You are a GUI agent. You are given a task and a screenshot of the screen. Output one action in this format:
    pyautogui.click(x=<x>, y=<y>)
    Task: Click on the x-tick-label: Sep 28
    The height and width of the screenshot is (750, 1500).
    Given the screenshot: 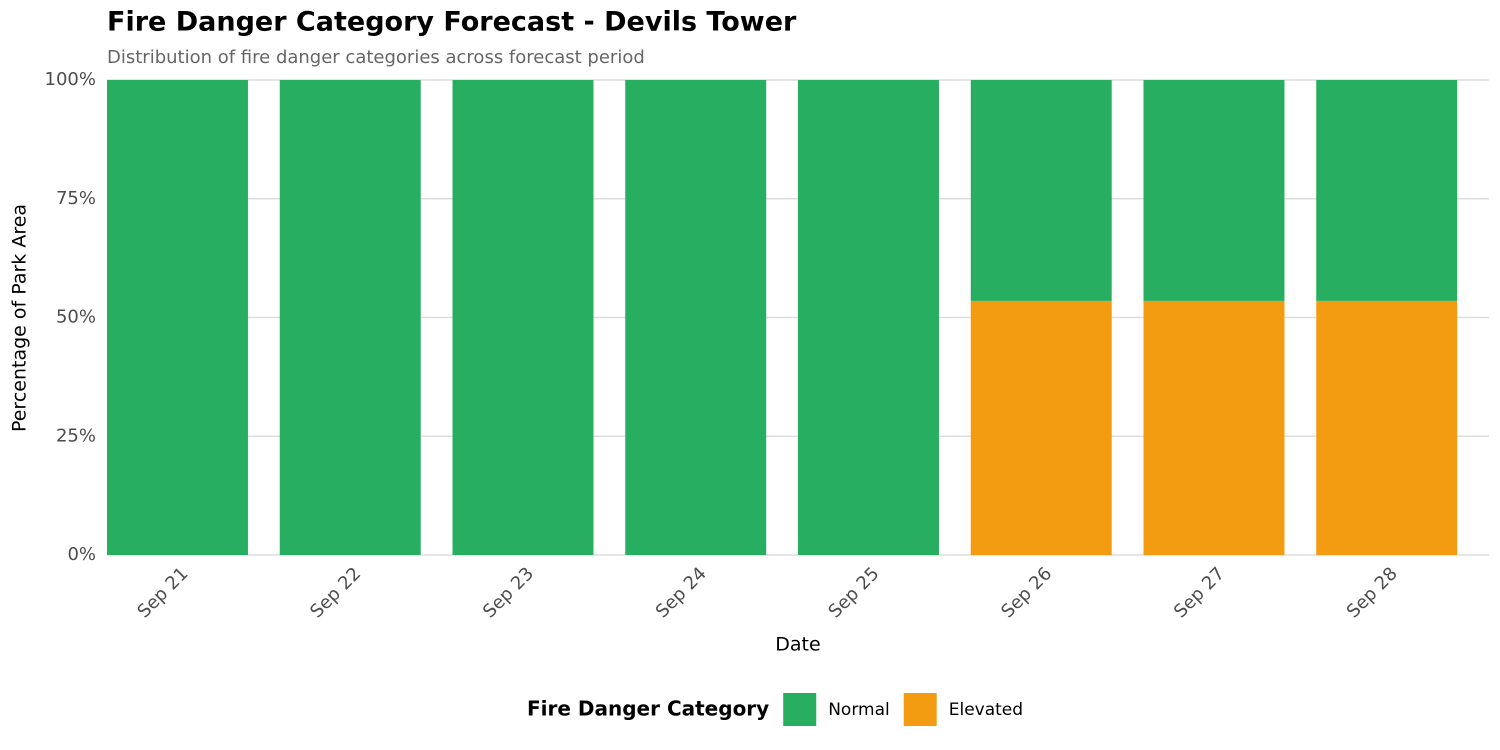 What is the action you would take?
    pyautogui.click(x=1372, y=592)
    